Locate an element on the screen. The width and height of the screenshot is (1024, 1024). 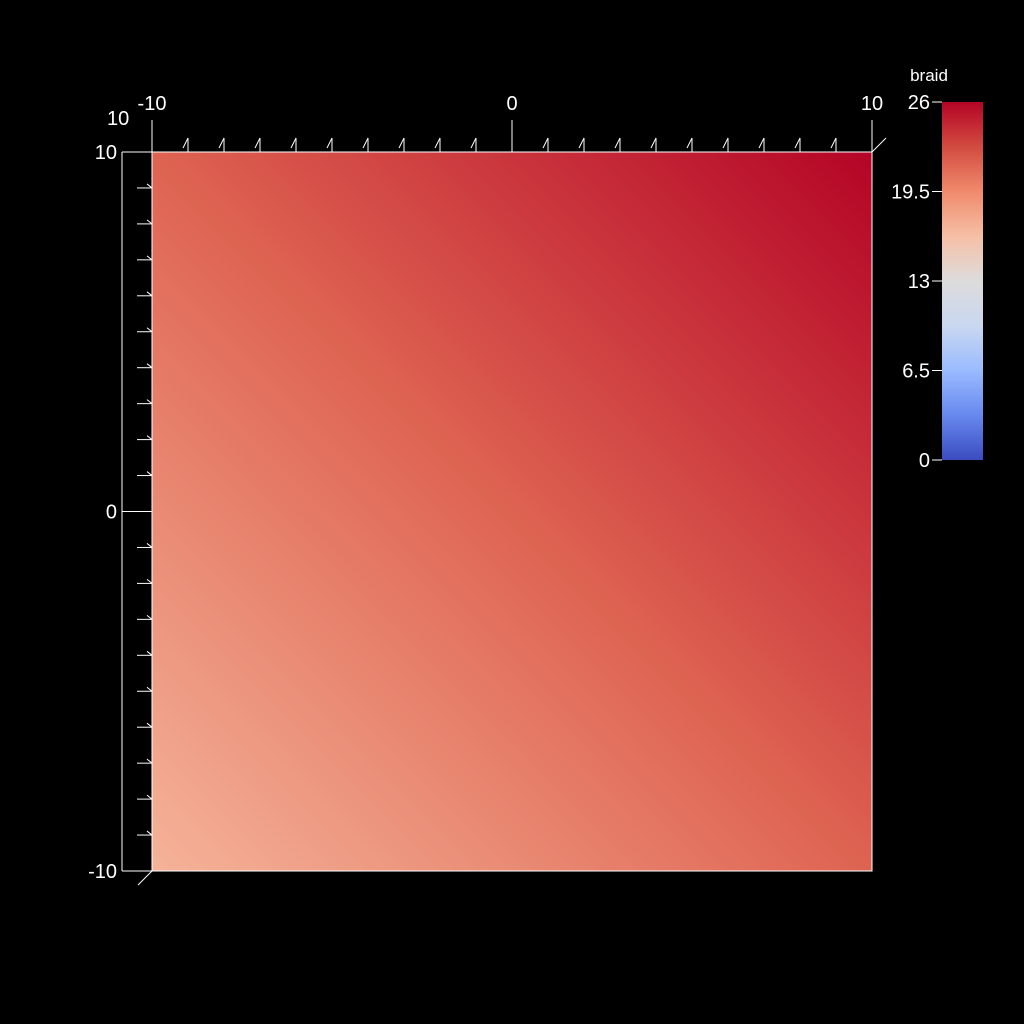
colorbar is located at coordinates (962, 281).